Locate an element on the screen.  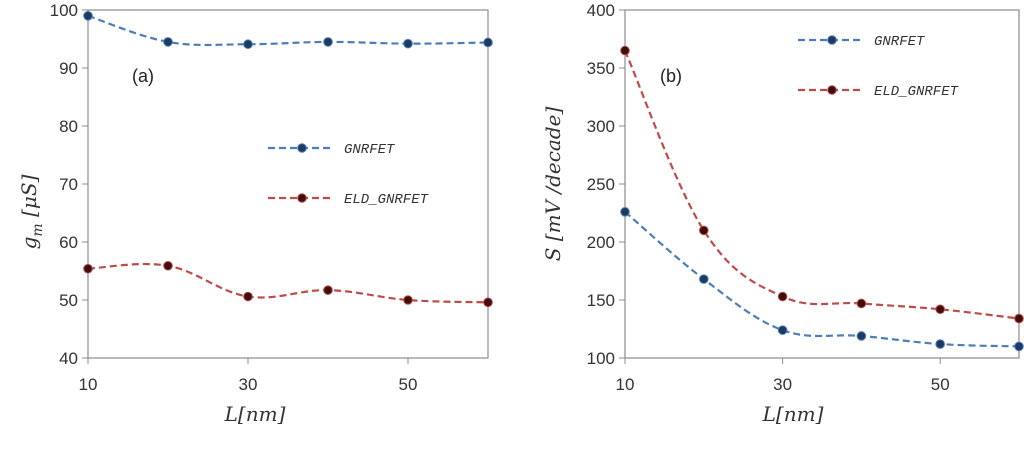
y-tick-labels-a: 40 50 60 70 80 90 100 is located at coordinates (69, 184).